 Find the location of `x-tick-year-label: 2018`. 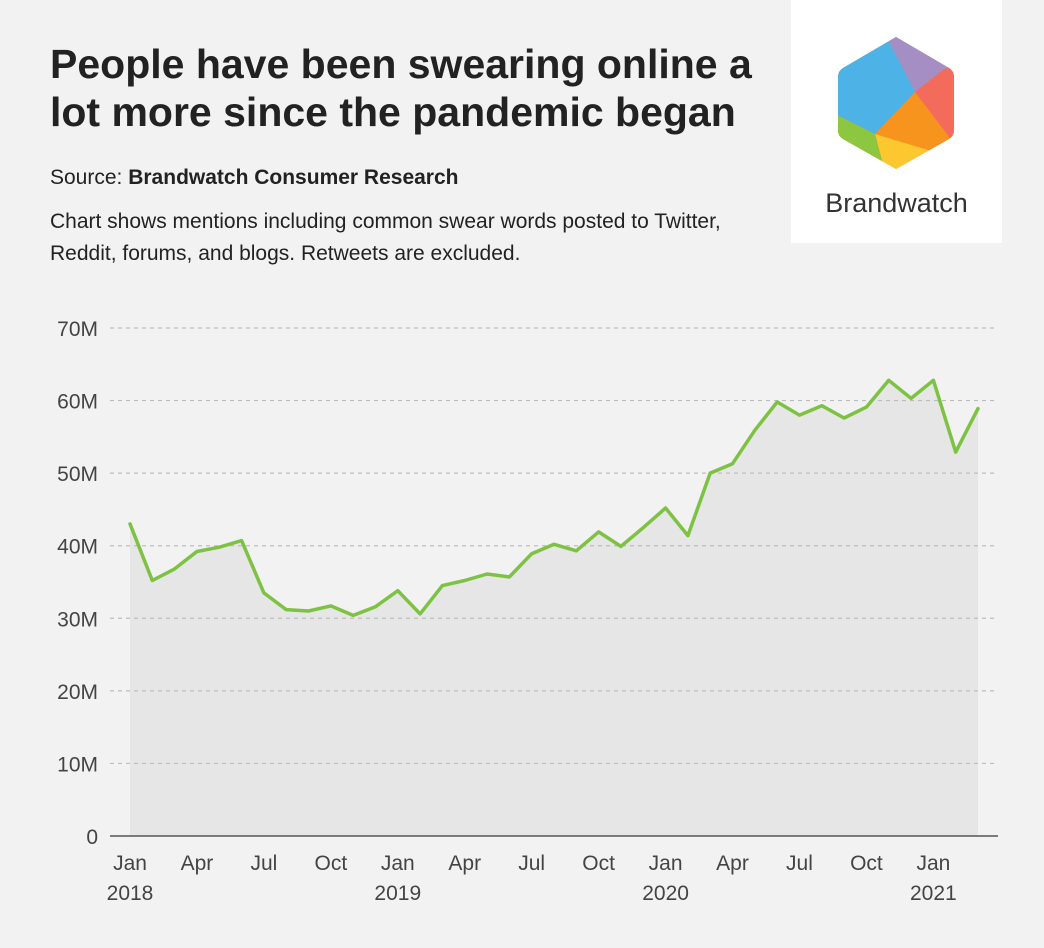

x-tick-year-label: 2018 is located at coordinates (130, 893).